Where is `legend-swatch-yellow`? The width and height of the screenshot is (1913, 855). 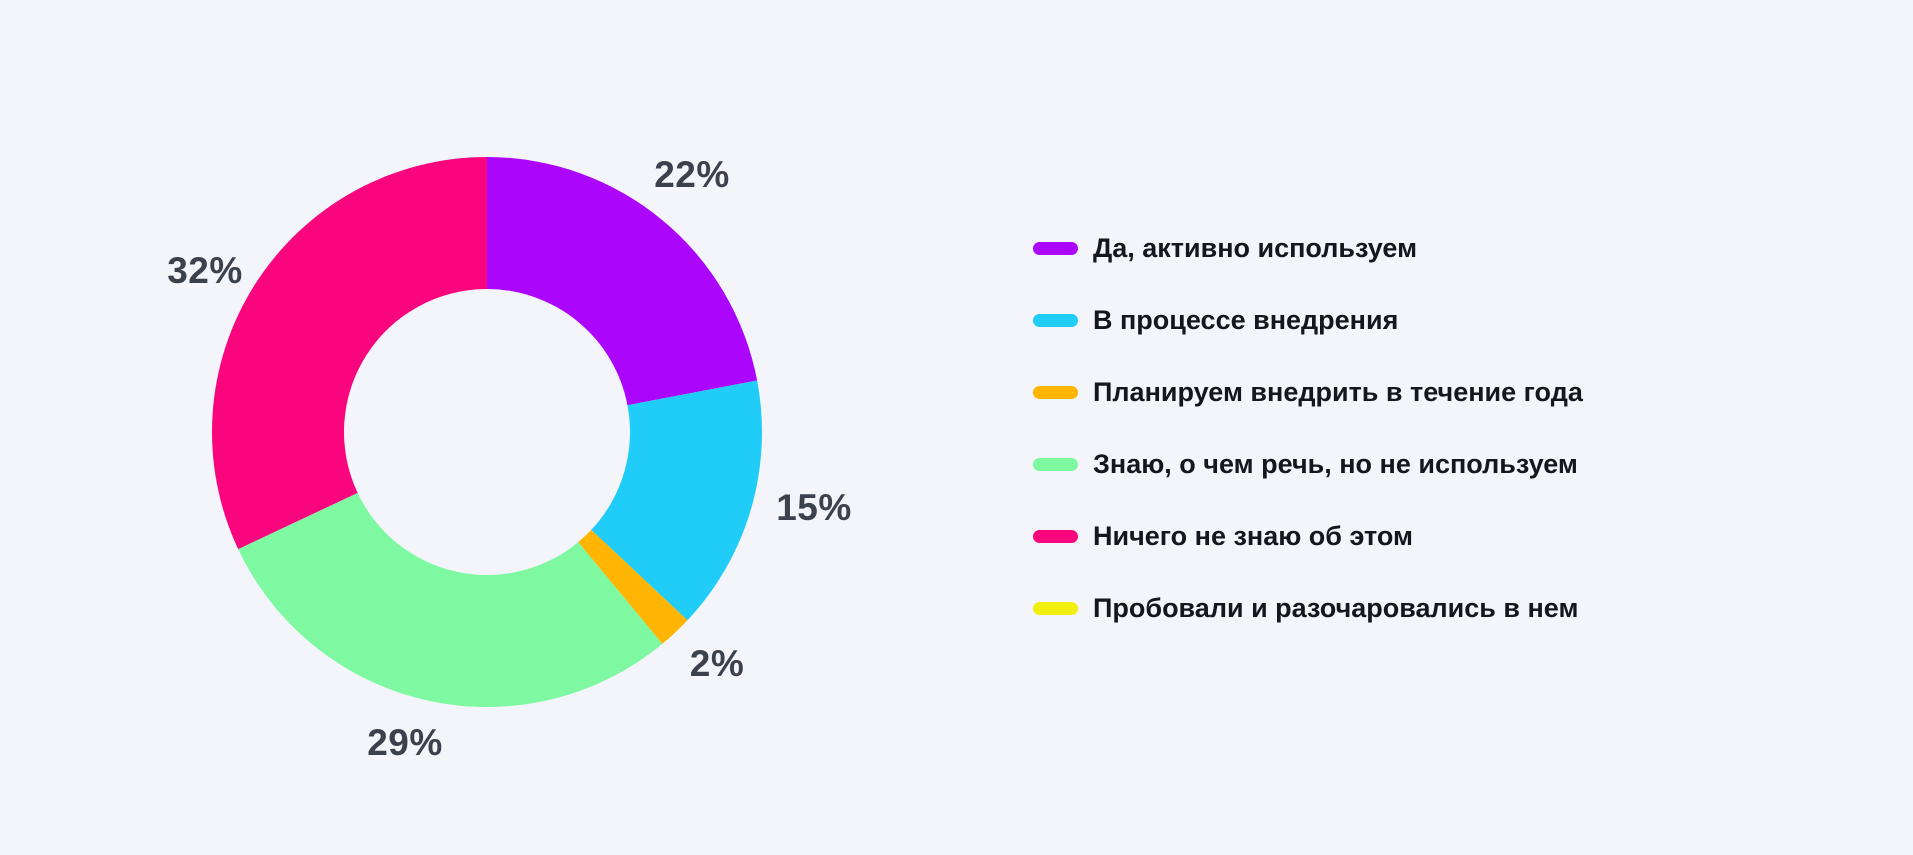
legend-swatch-yellow is located at coordinates (1055, 608).